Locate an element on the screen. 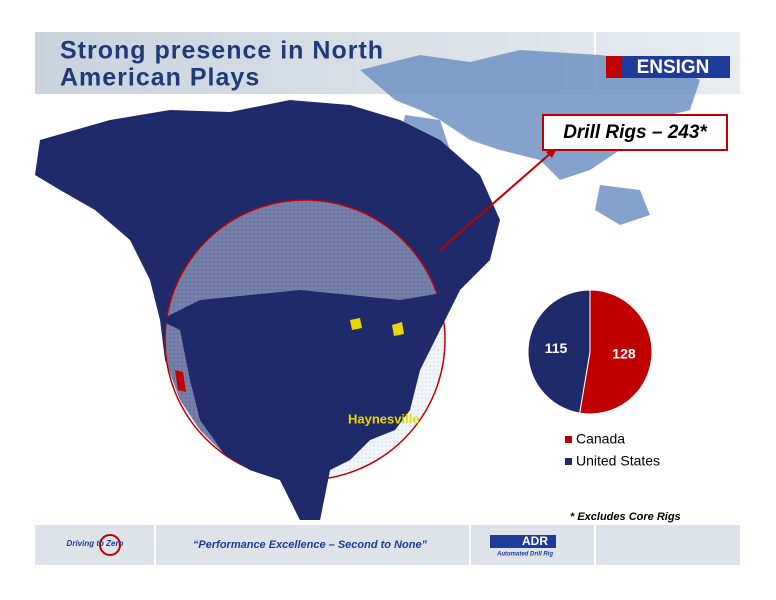 The height and width of the screenshot is (600, 776). adr-bg is located at coordinates (523, 541).